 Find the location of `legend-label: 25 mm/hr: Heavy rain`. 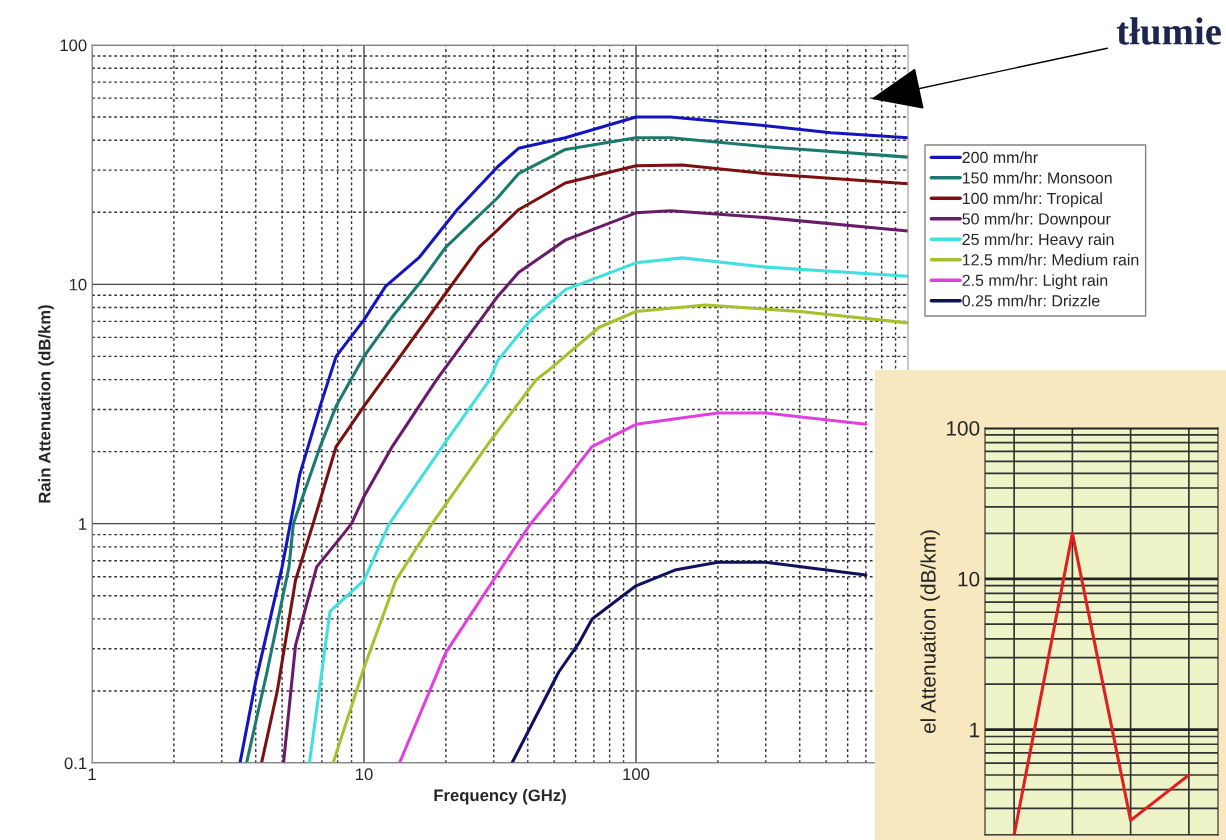

legend-label: 25 mm/hr: Heavy rain is located at coordinates (1038, 241).